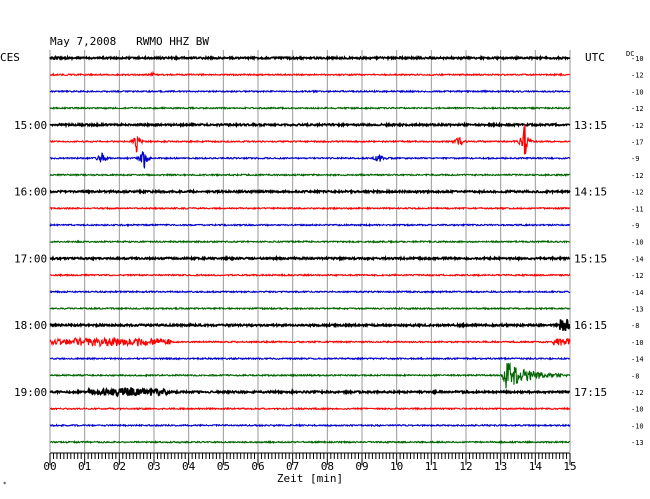  Describe the element at coordinates (500, 466) in the screenshot. I see `x-tick-label: 13` at that location.